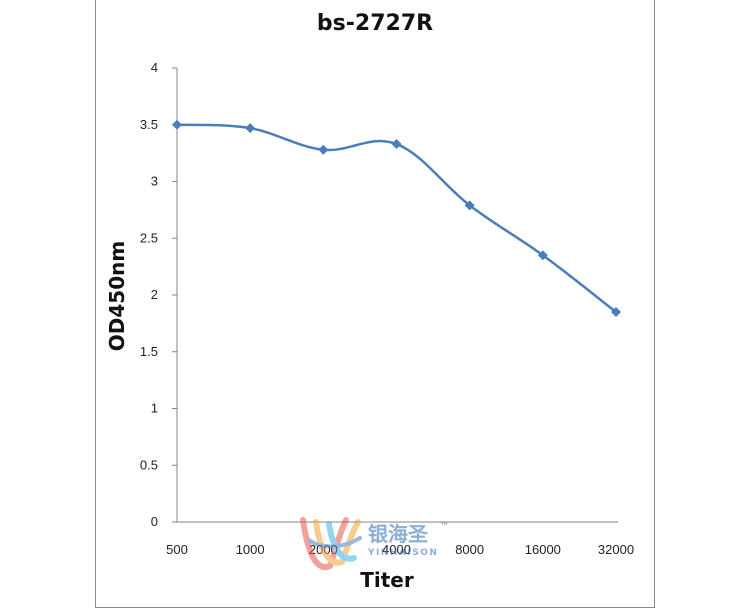 Image resolution: width=750 pixels, height=608 pixels. I want to click on watermark: 银海圣 ™ YINHAISON, so click(374, 544).